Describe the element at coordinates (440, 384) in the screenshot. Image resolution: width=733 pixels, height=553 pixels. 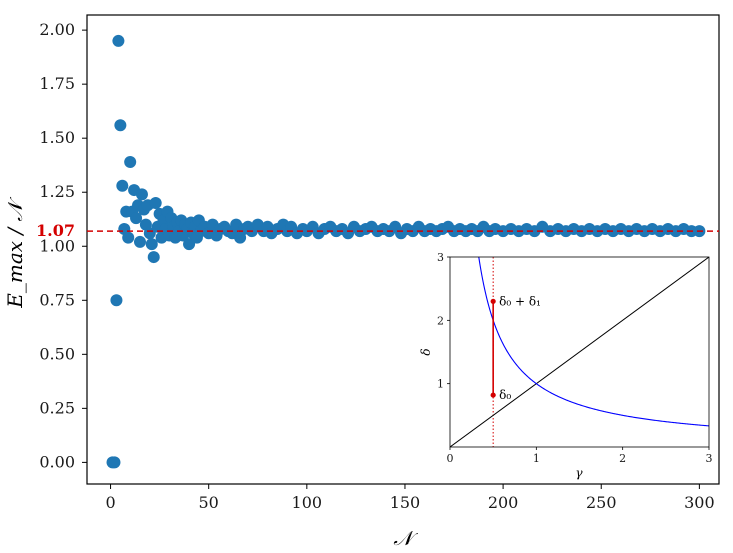
I see `inset-y-tick-label: 1` at that location.